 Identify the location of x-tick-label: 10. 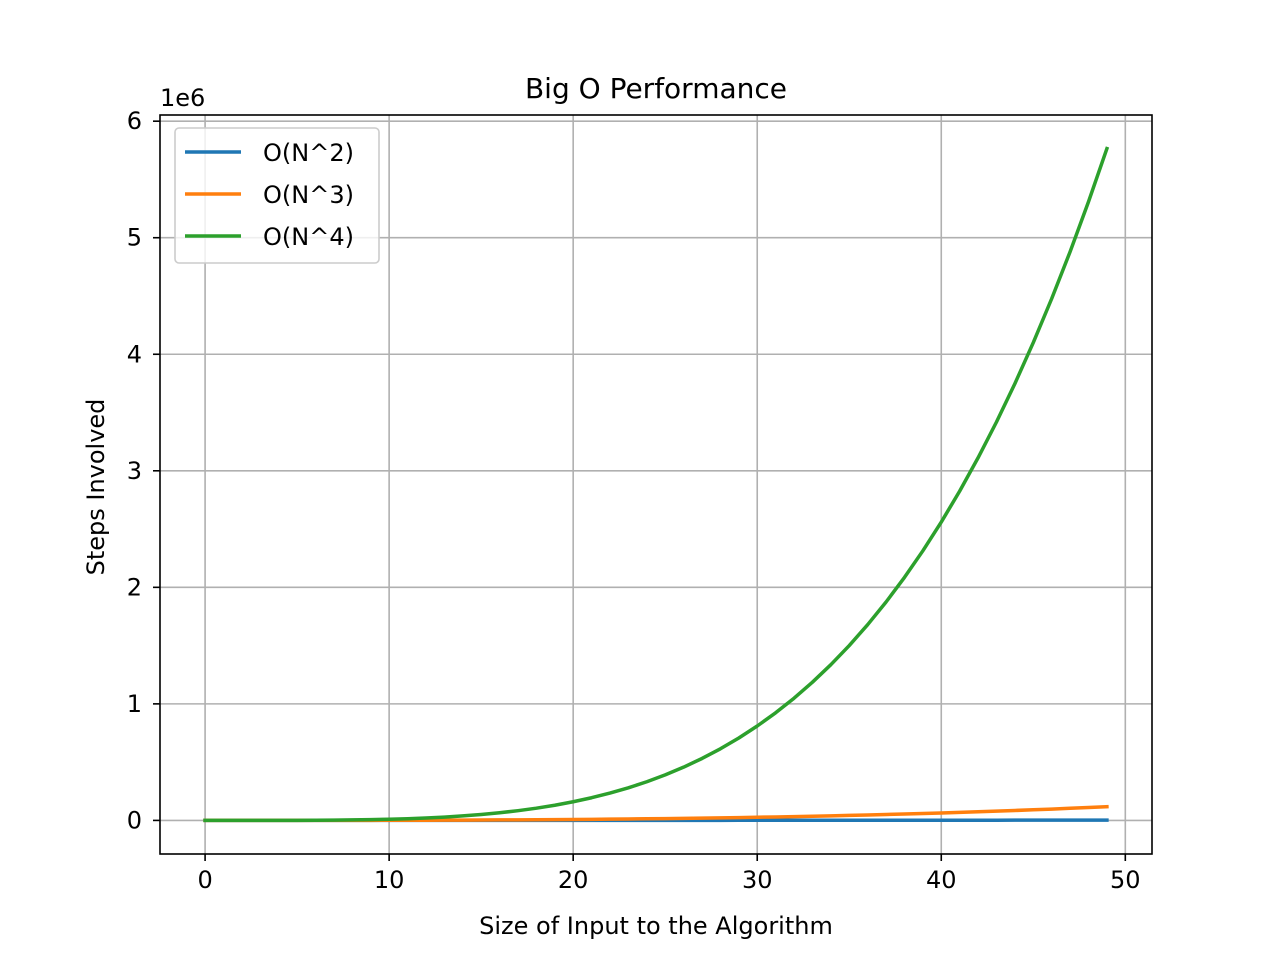
(389, 880).